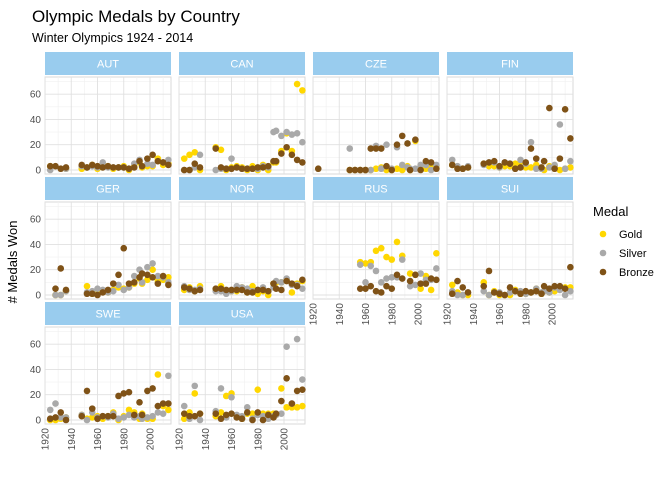 Image resolution: width=672 pixels, height=480 pixels. Describe the element at coordinates (633, 254) in the screenshot. I see `legend-label: Silver` at that location.